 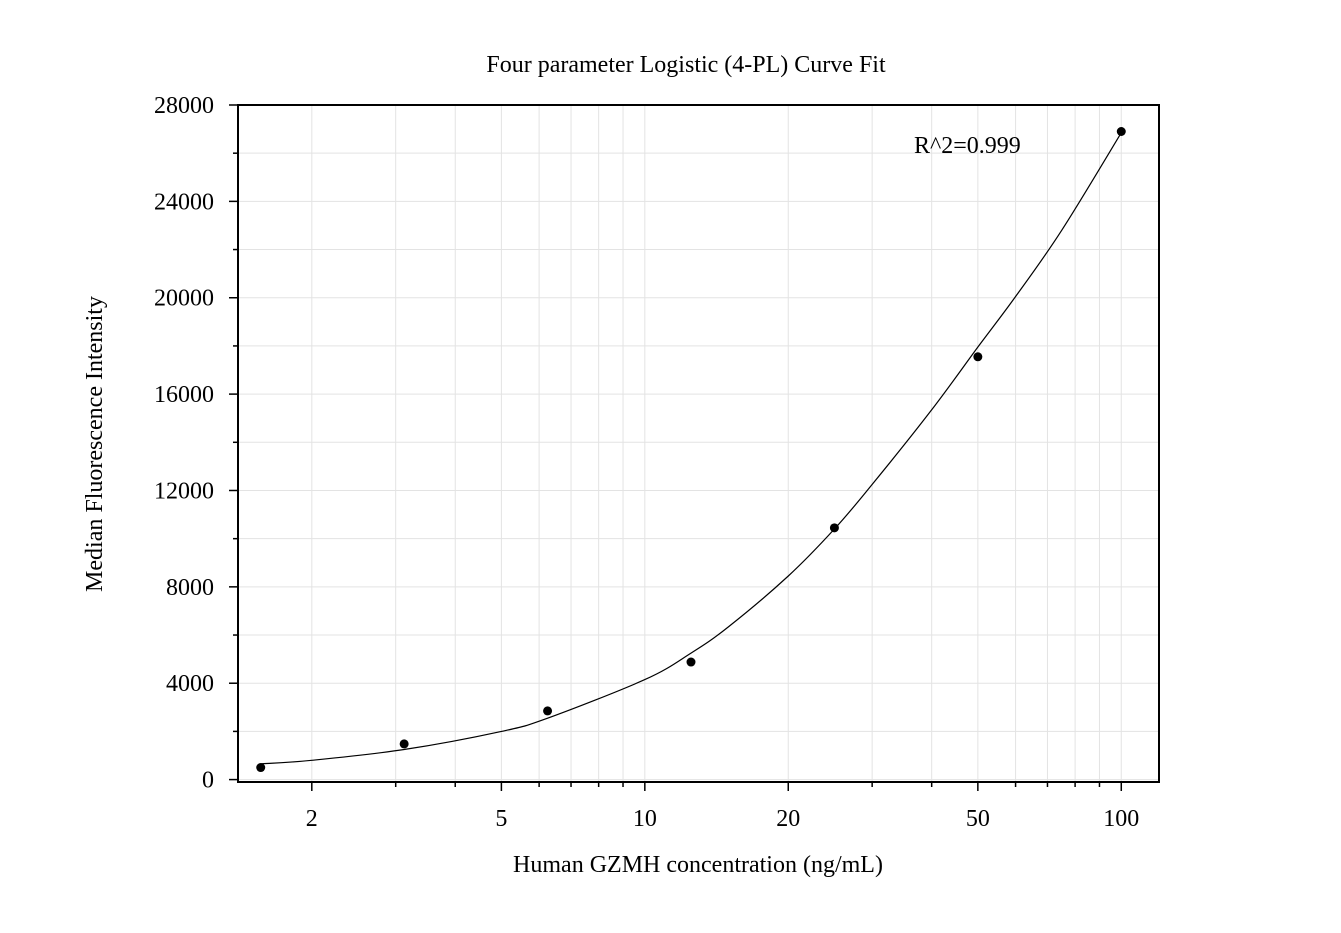 What do you see at coordinates (645, 819) in the screenshot?
I see `x-tick-label: 10` at bounding box center [645, 819].